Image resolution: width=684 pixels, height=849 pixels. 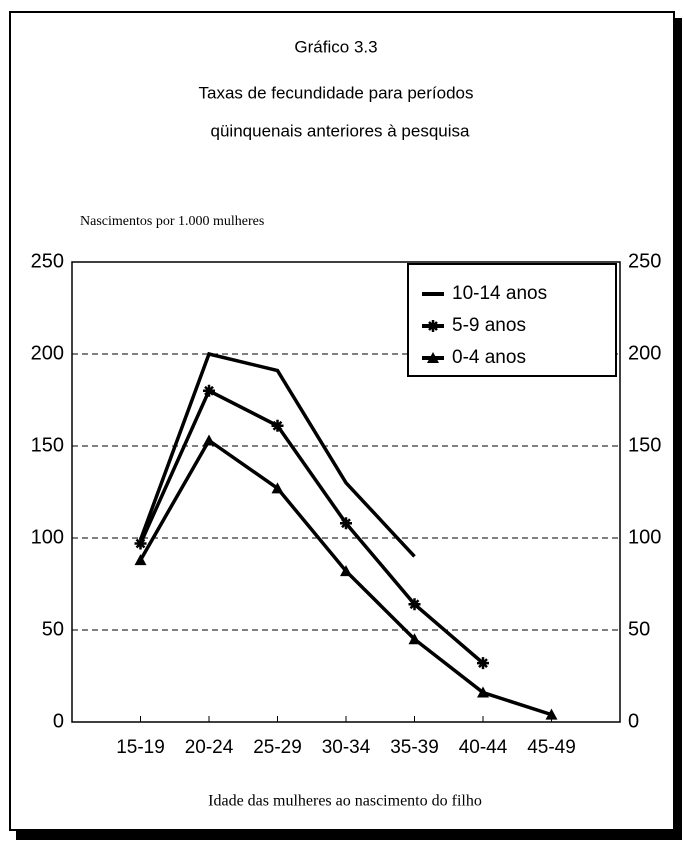 I want to click on y2-tick-label: 200, so click(x=644, y=353).